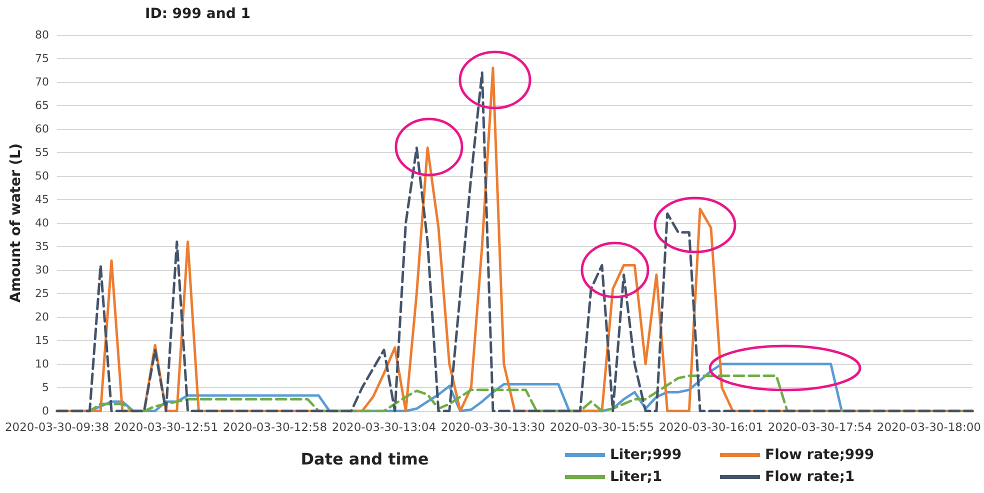  I want to click on y-tick-label: 40, so click(42, 223).